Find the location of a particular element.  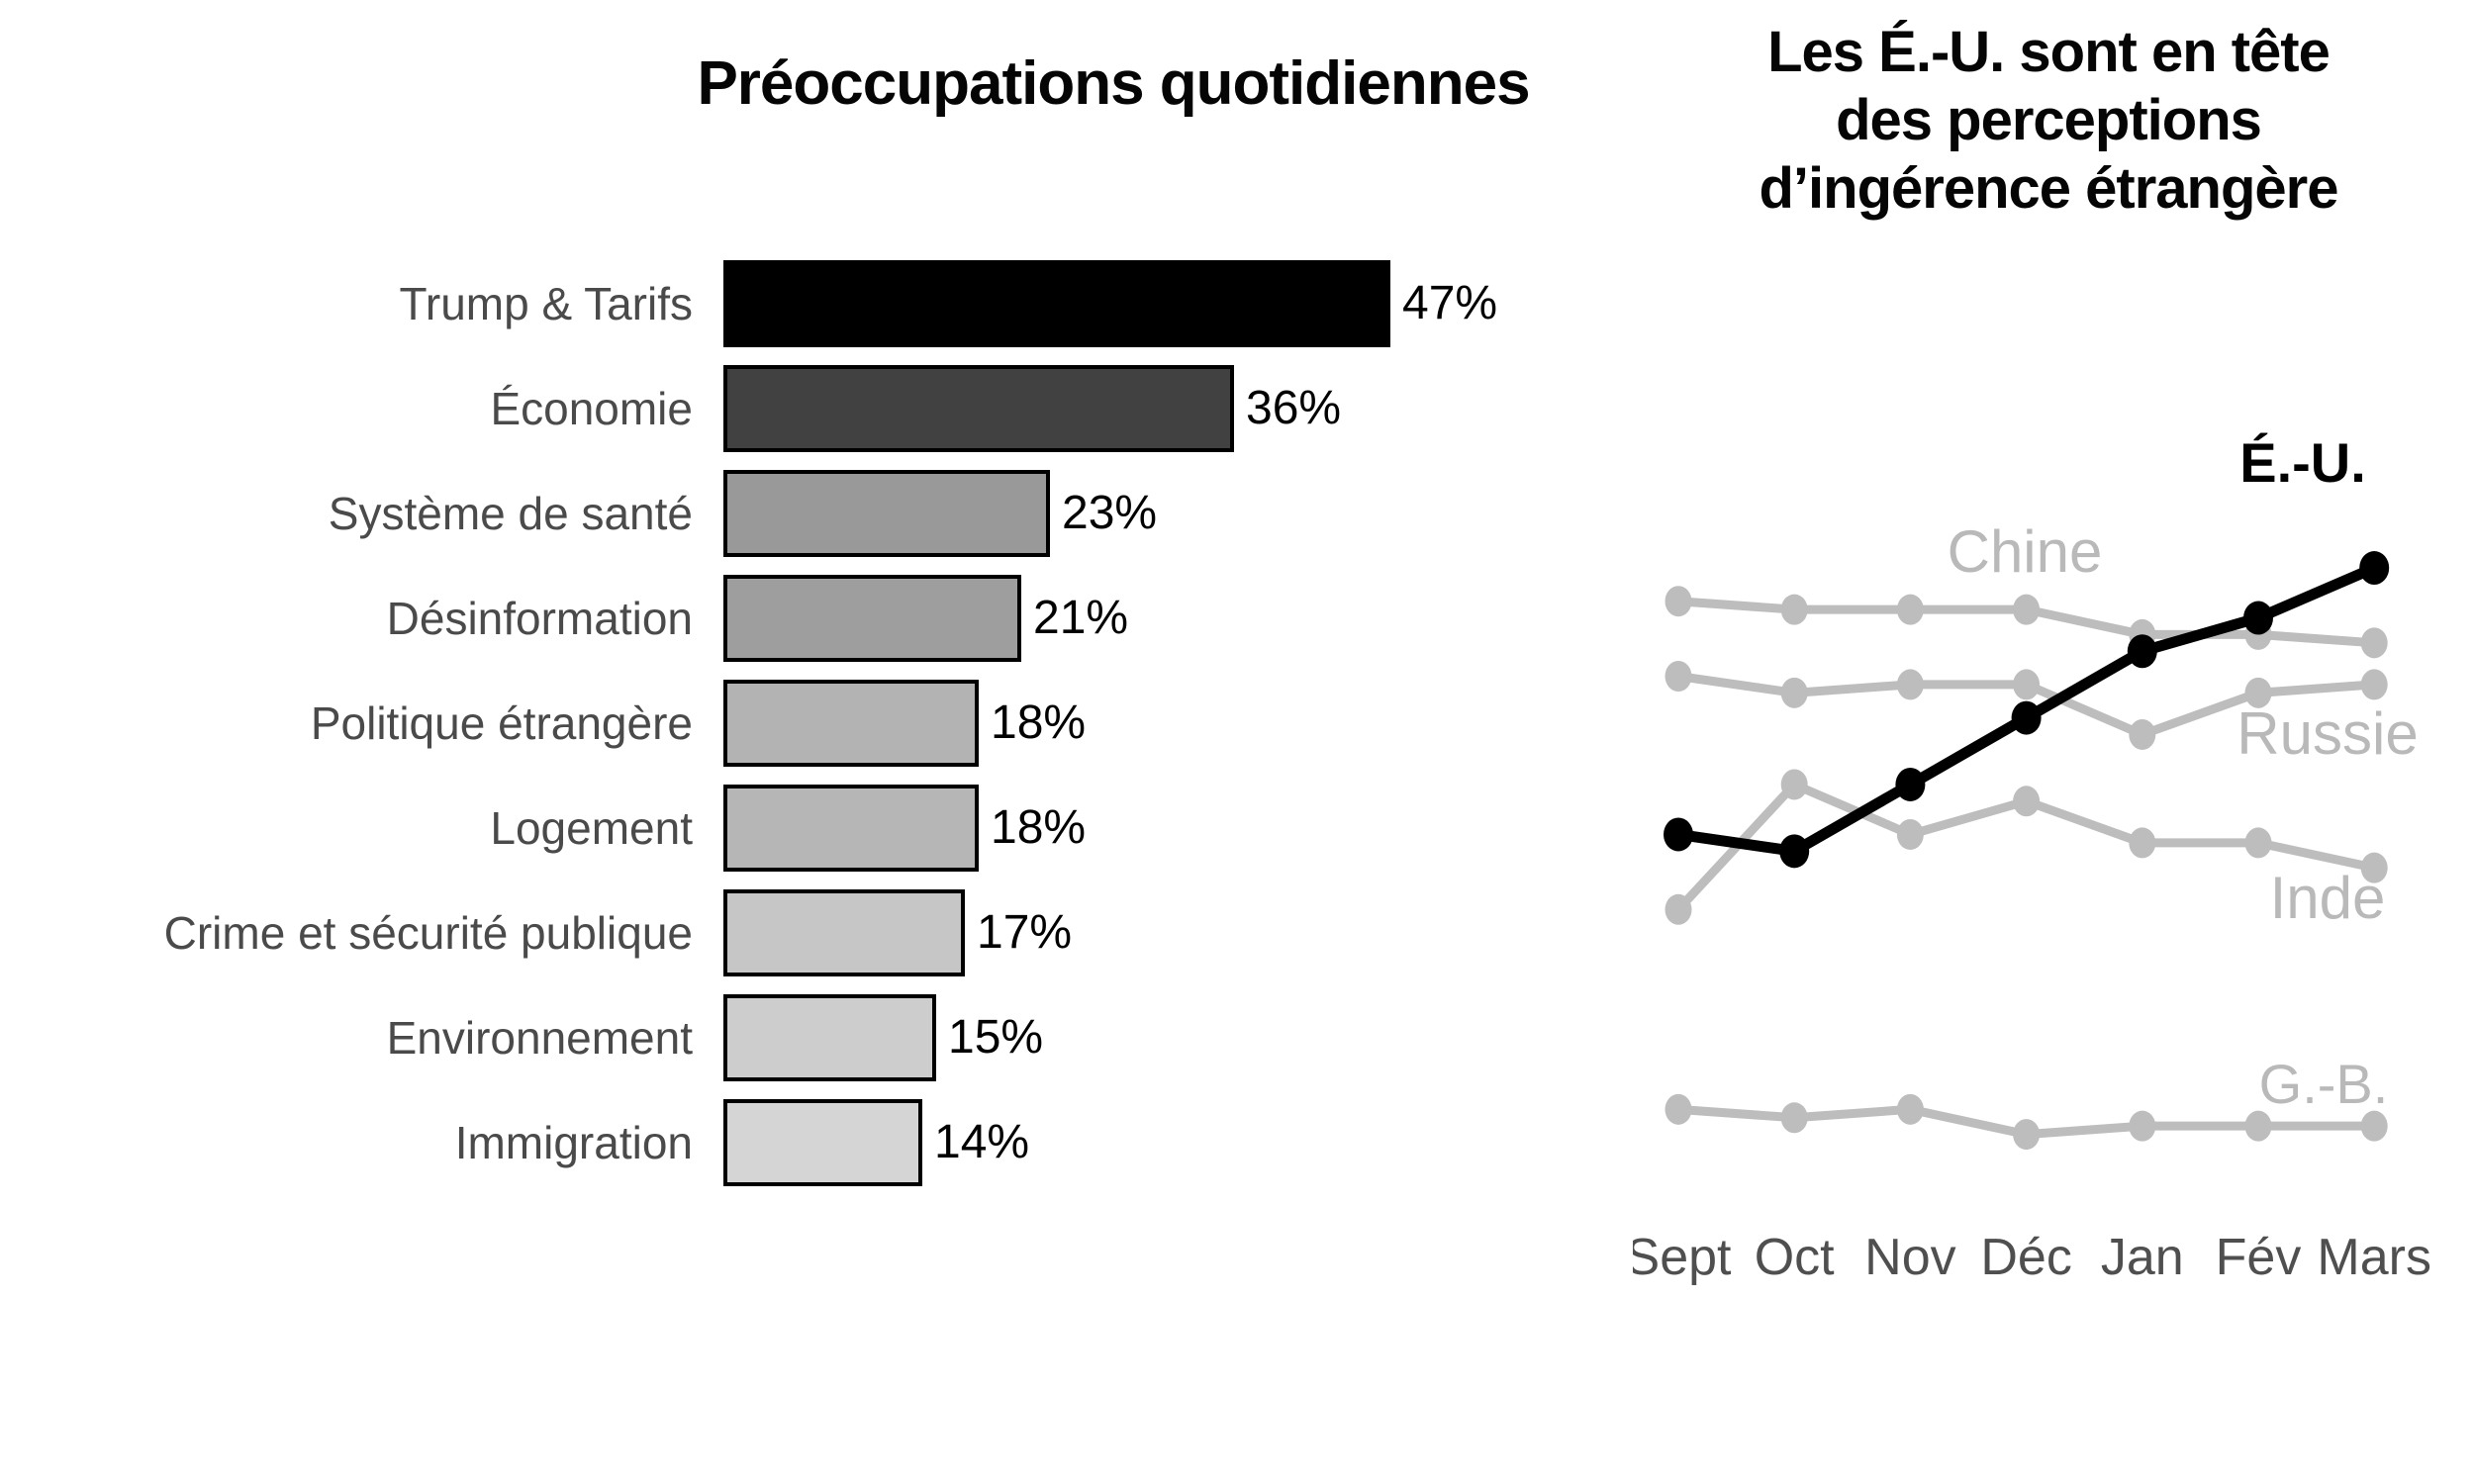

line-series-gray: Inde is located at coordinates (2027, 850).